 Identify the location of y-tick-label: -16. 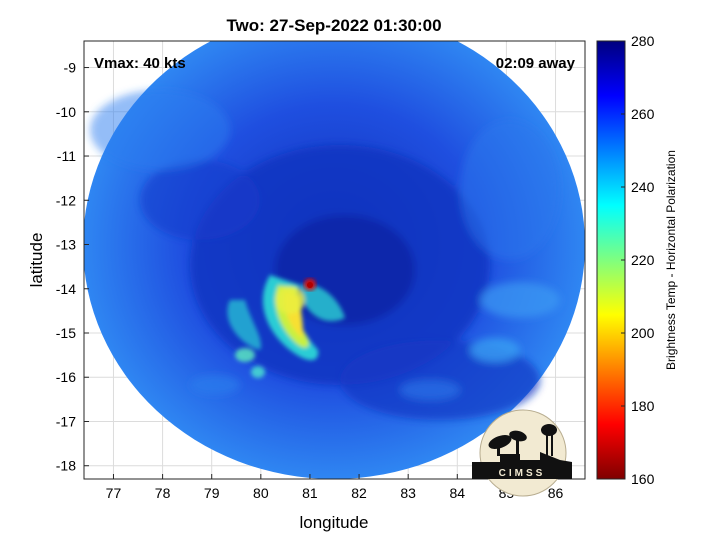
(66, 377).